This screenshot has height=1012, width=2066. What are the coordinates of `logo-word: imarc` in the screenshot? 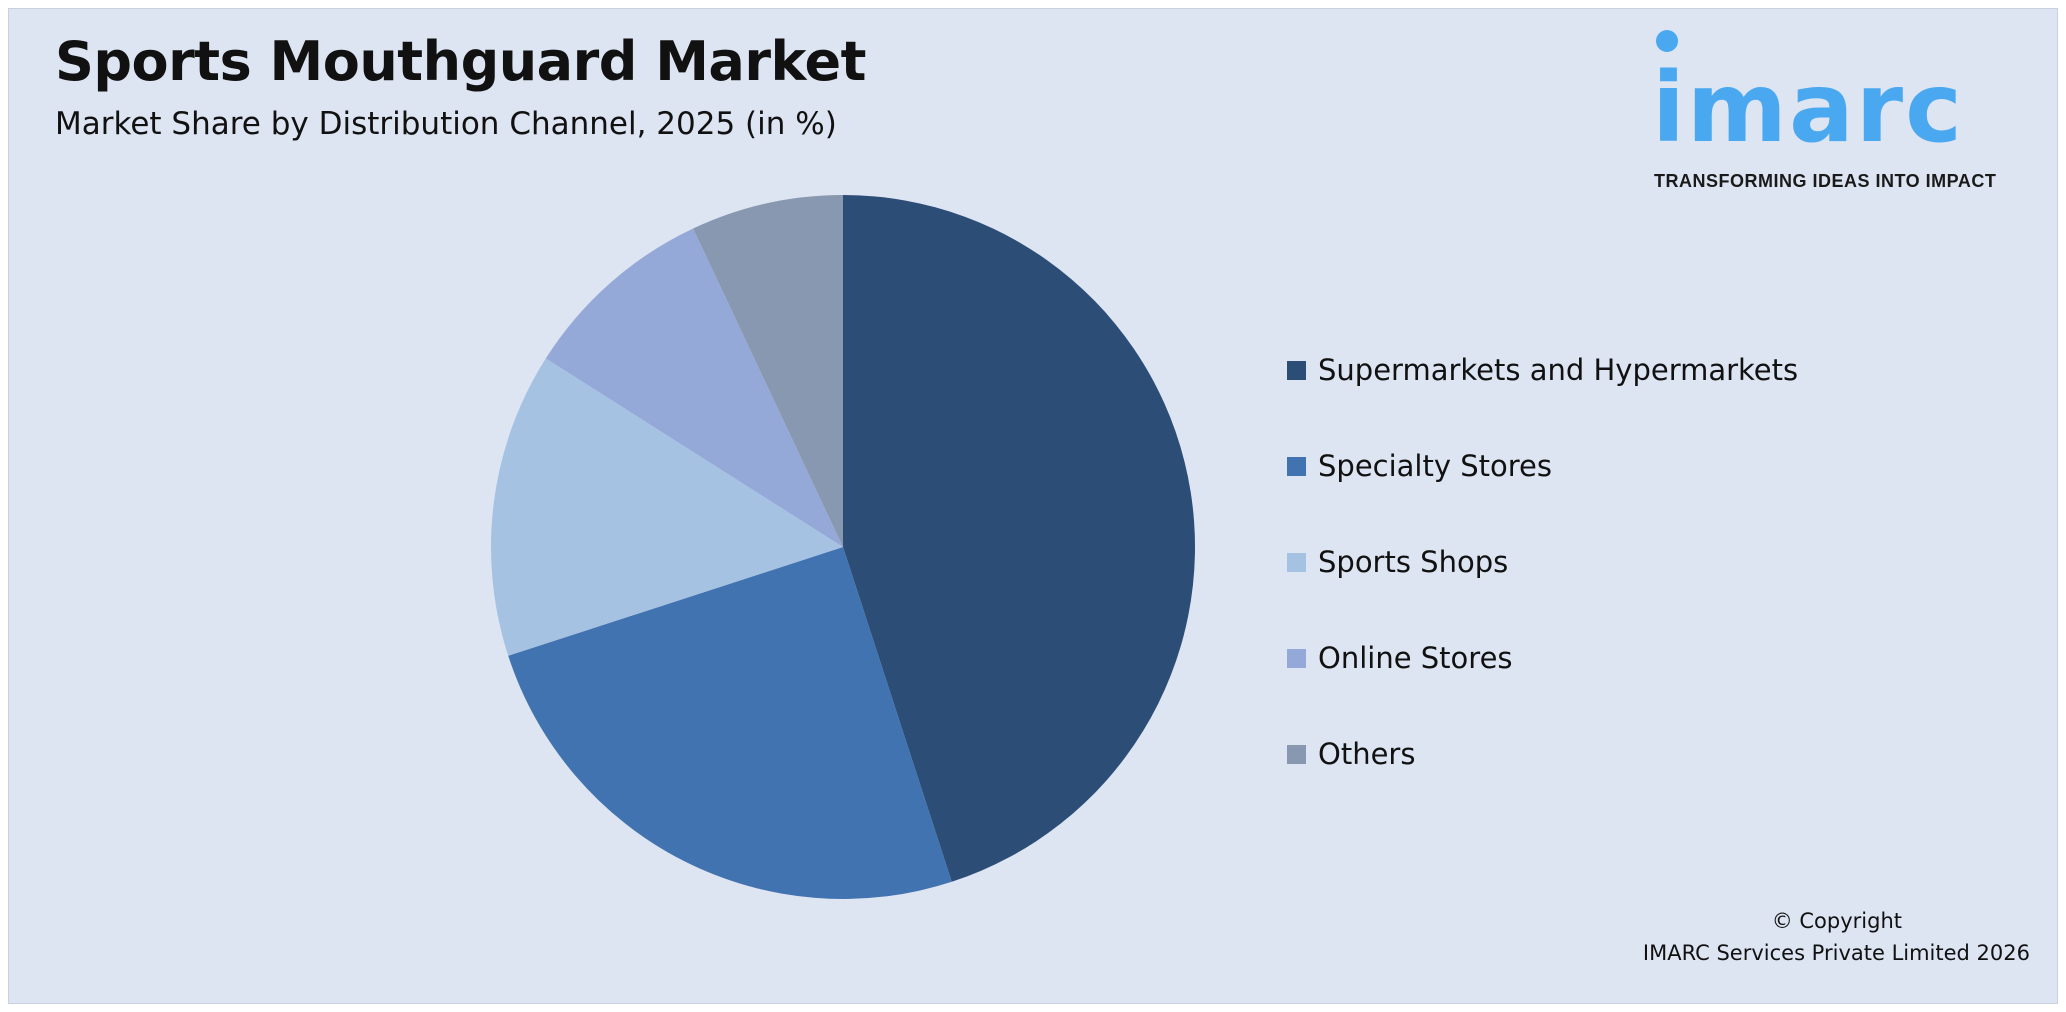 It's located at (1808, 108).